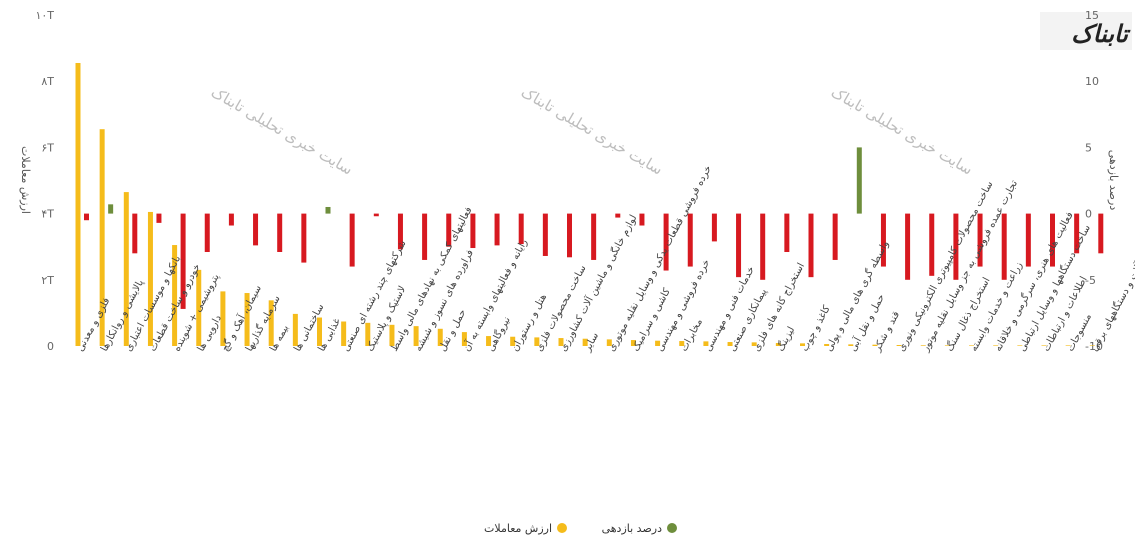 The width and height of the screenshot is (1135, 544). What do you see at coordinates (47, 147) in the screenshot?
I see `left-tick-label: ۶T` at bounding box center [47, 147].